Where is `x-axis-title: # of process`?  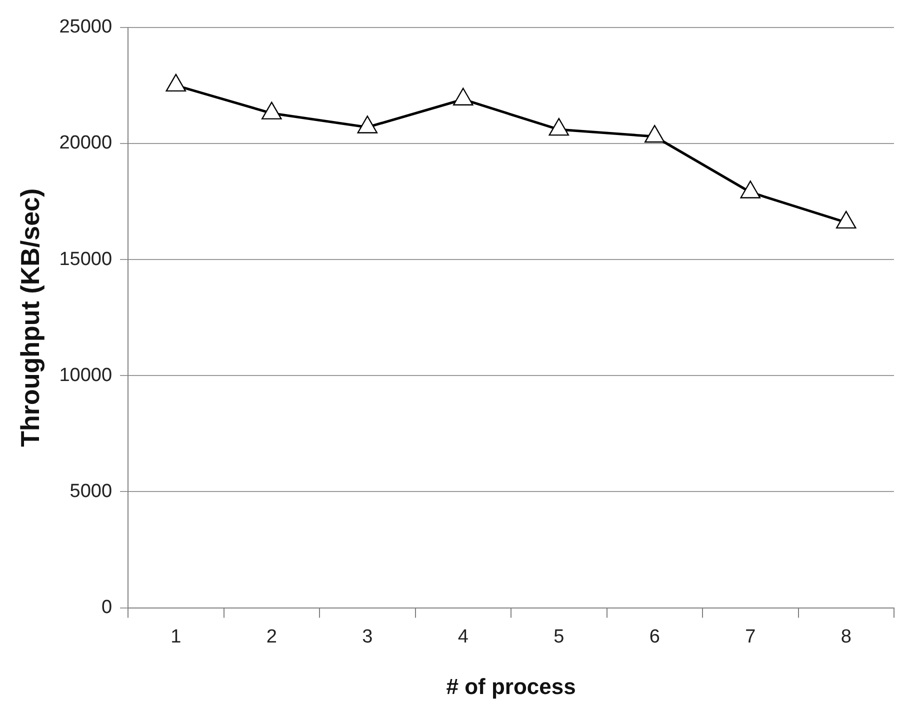 x-axis-title: # of process is located at coordinates (511, 686).